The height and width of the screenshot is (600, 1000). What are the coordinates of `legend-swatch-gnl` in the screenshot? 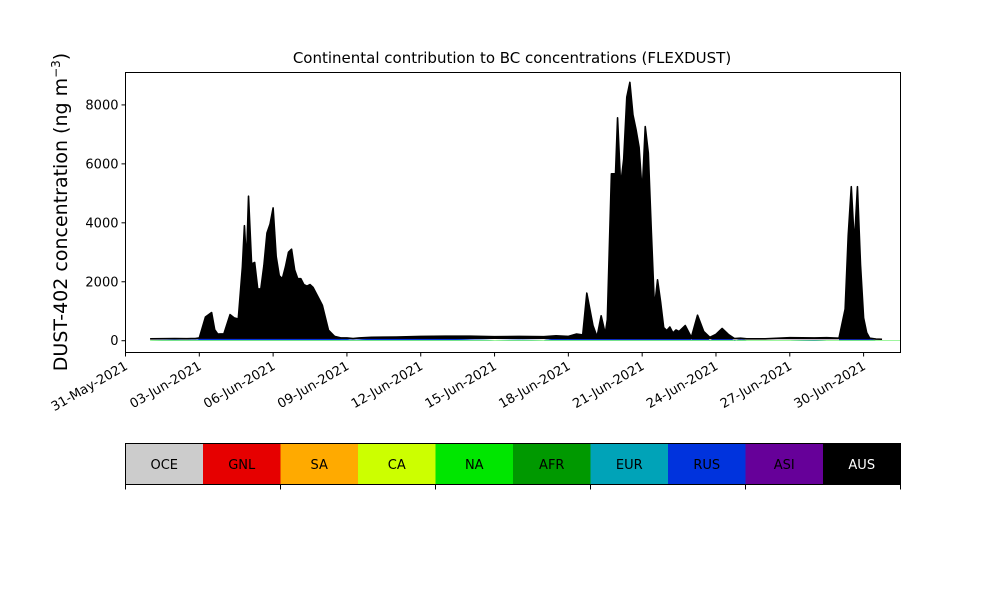 It's located at (242, 464).